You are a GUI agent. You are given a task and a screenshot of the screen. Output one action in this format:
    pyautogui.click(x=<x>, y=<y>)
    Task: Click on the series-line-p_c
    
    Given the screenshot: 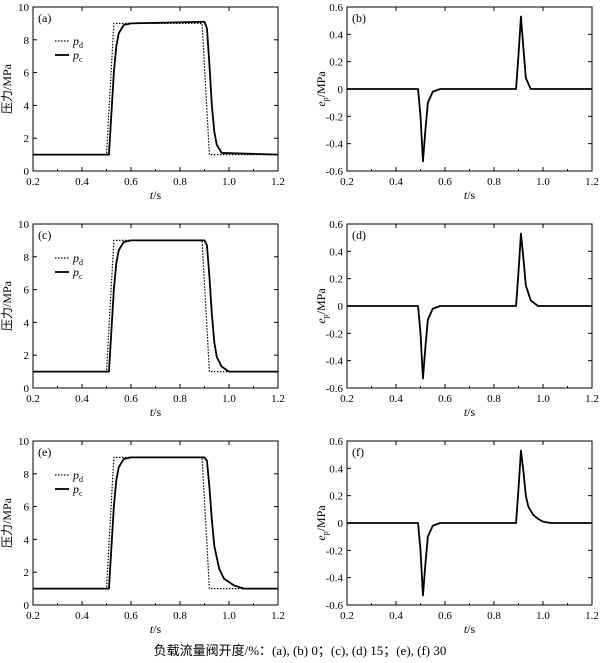 What is the action you would take?
    pyautogui.click(x=156, y=88)
    